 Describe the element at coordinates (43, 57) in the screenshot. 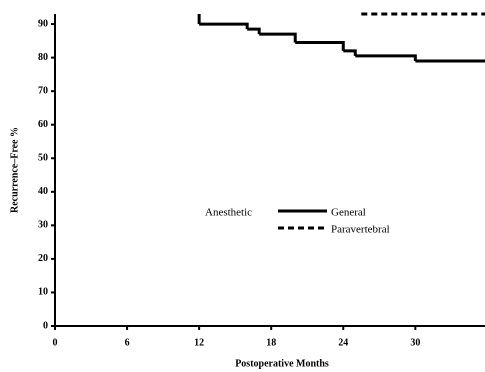

I see `y-tick-label: 80` at that location.